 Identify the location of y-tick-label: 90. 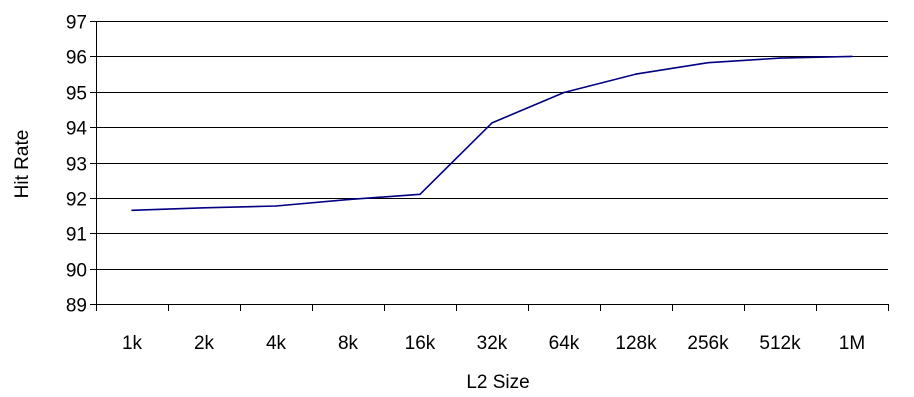
(76, 271).